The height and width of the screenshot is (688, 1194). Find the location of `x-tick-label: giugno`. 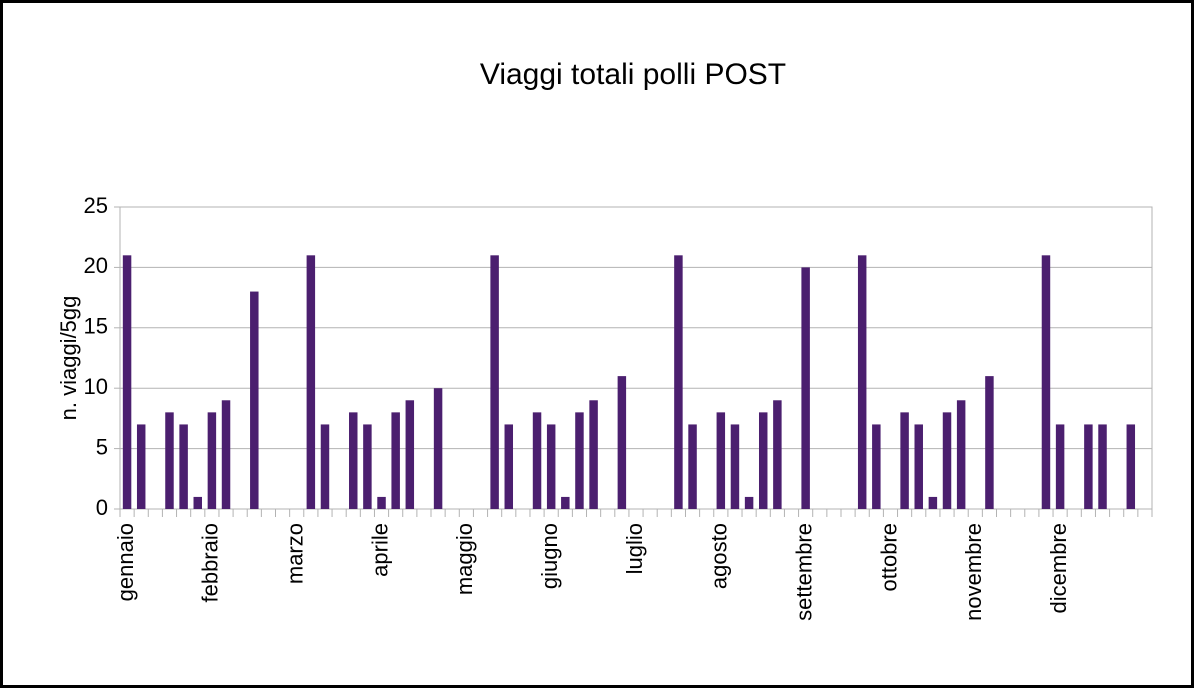

x-tick-label: giugno is located at coordinates (549, 556).